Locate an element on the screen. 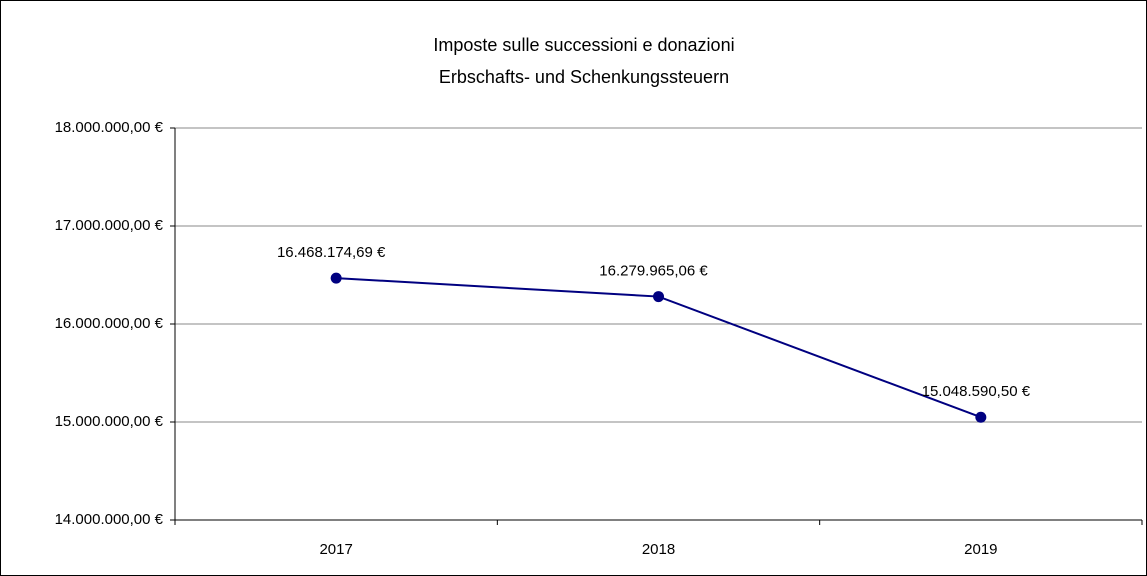 Image resolution: width=1147 pixels, height=576 pixels. y-tick-label: 14.000.000,00 € is located at coordinates (109, 519).